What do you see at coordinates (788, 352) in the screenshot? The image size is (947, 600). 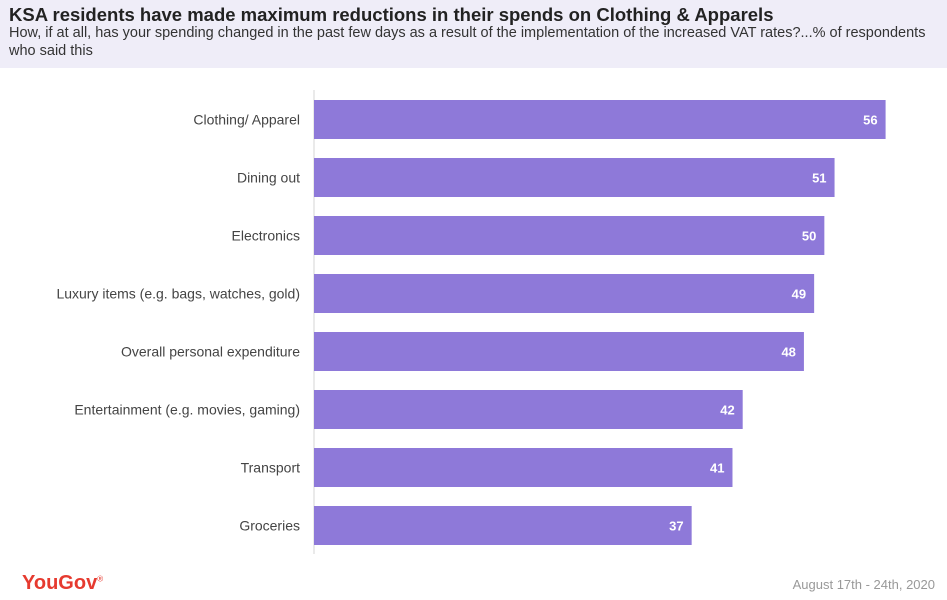 I see `data-label: 48` at bounding box center [788, 352].